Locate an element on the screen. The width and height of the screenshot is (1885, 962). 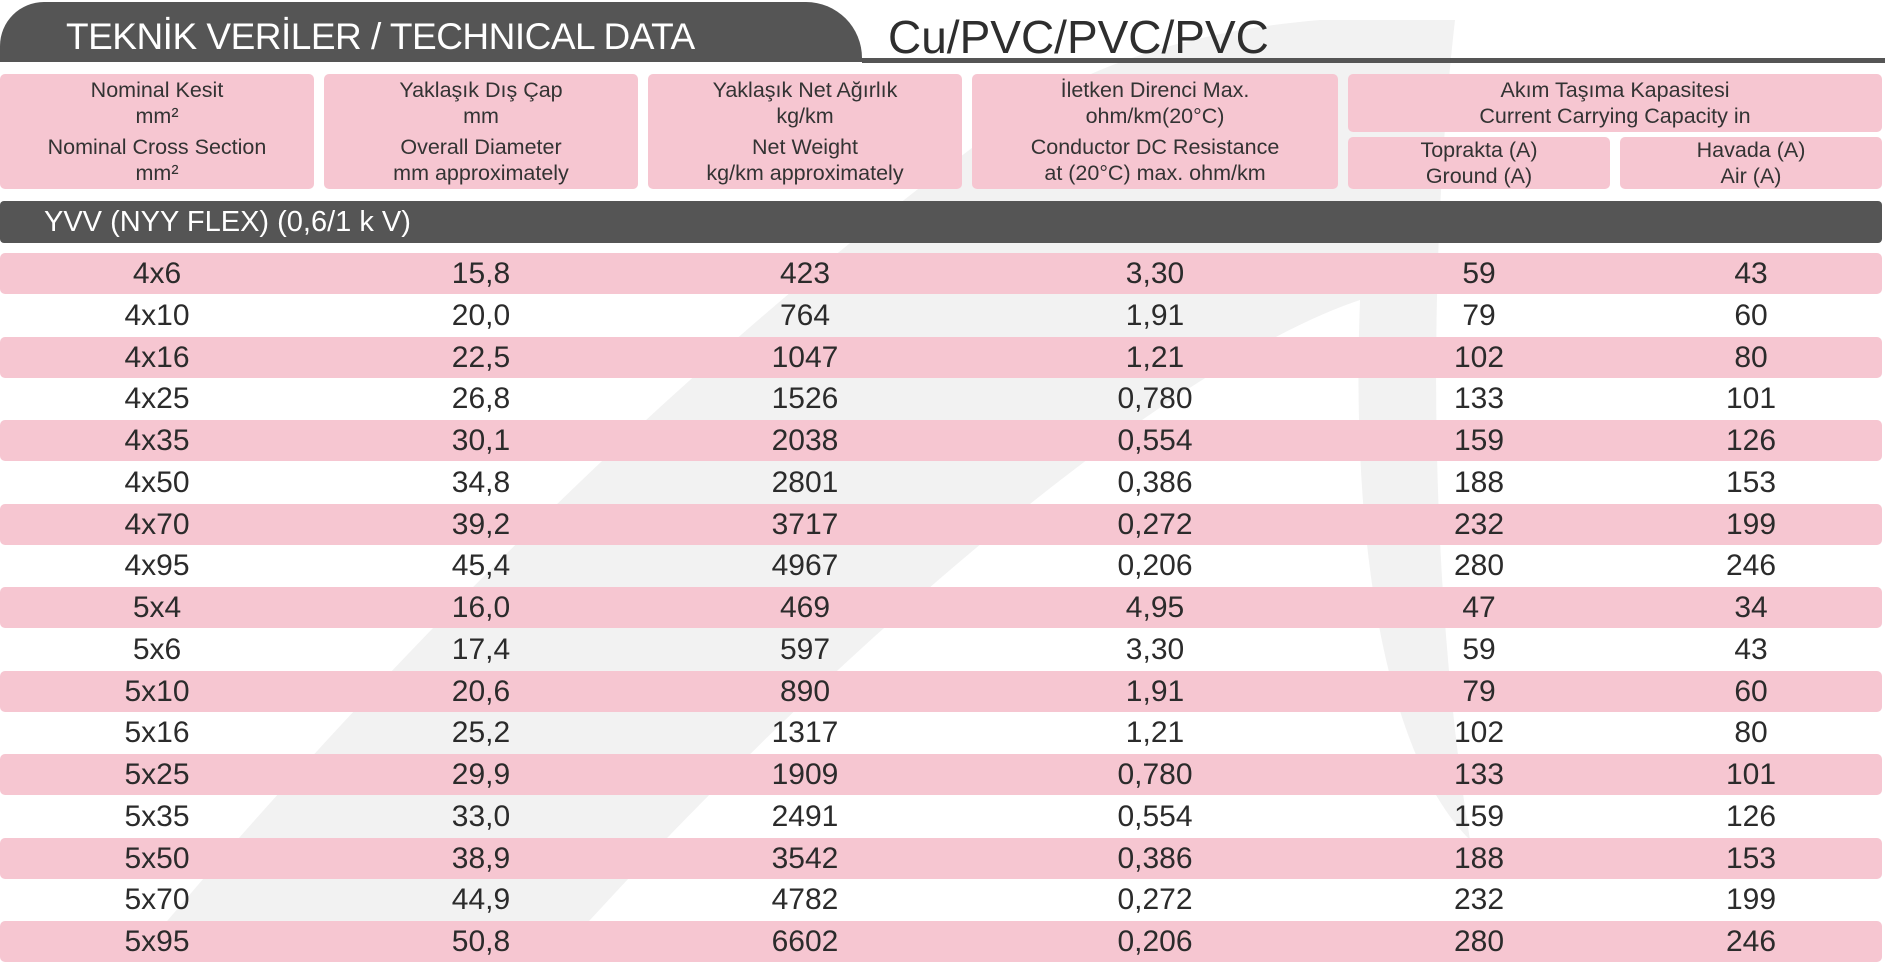
cell-diameter: 17,4 is located at coordinates (481, 649).